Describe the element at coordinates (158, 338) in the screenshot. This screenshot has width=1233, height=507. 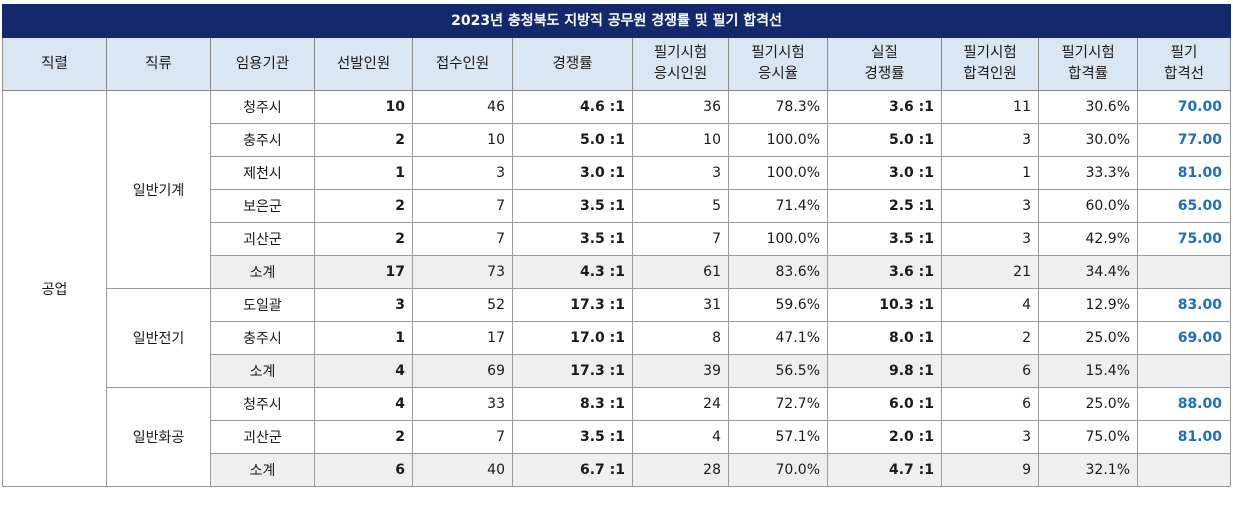
I see `category-cell: 일반전기` at that location.